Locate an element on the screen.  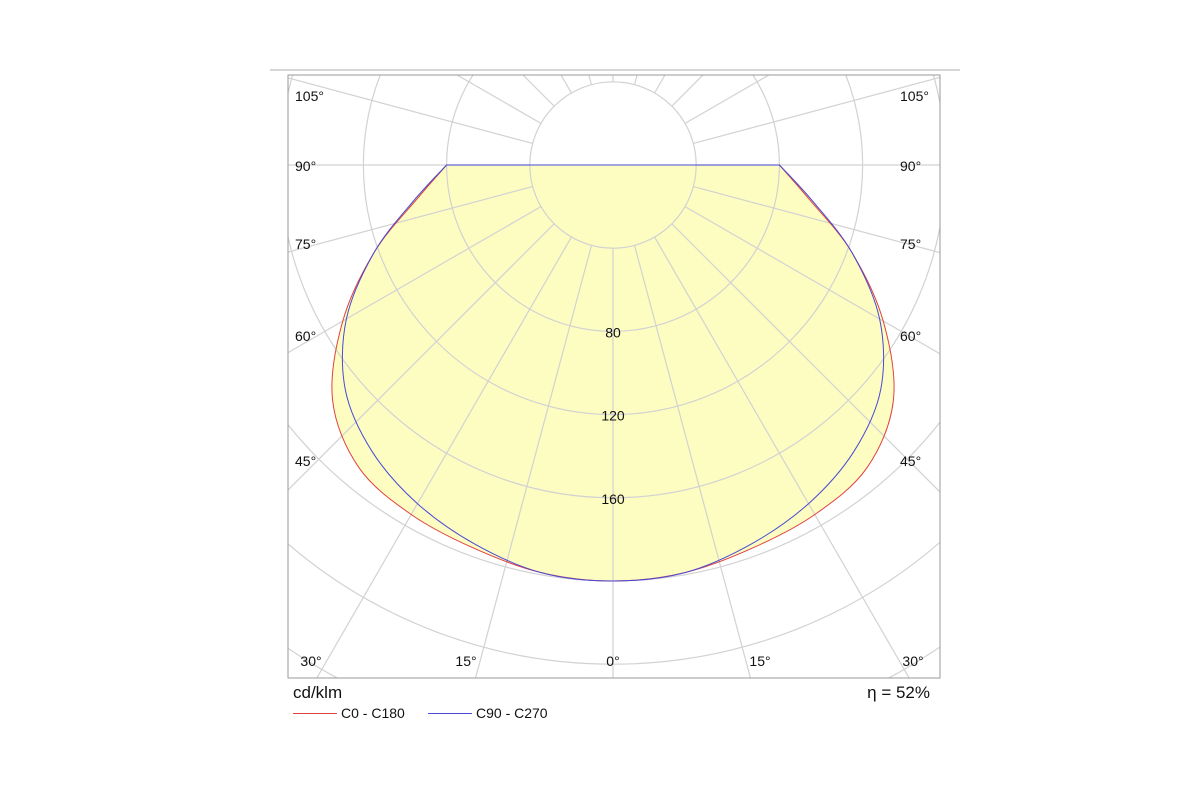
radial-tick-label: 160 is located at coordinates (613, 499).